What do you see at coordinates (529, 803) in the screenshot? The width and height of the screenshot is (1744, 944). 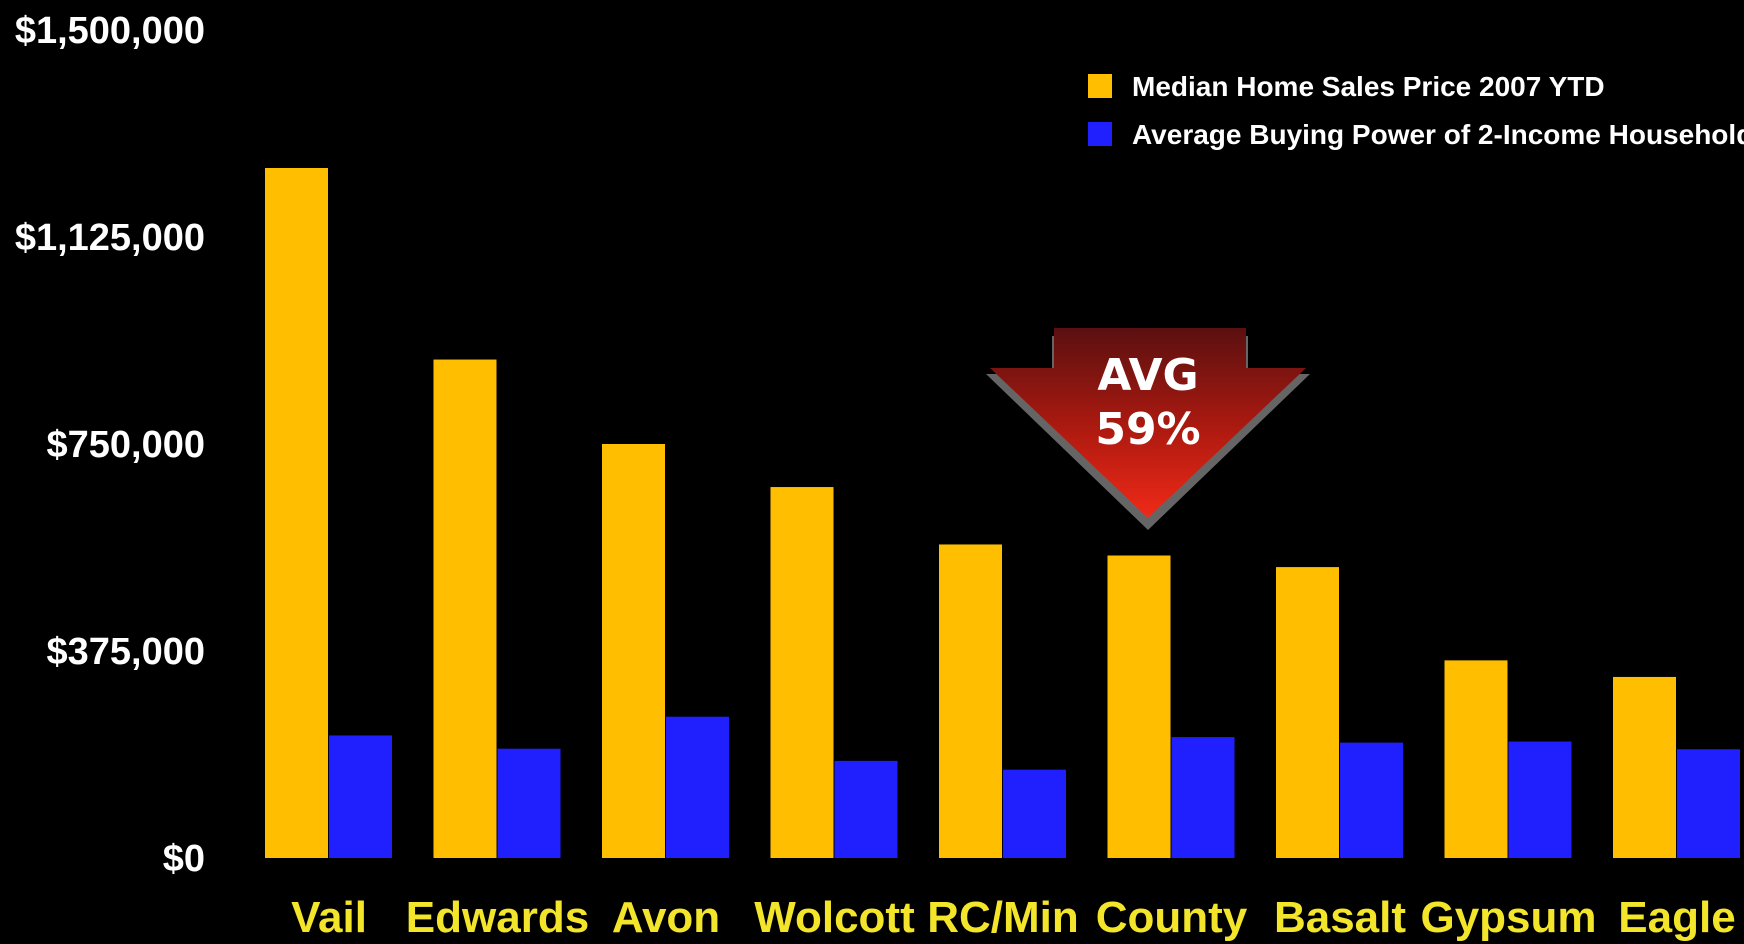 I see `bar-buying-power-edwards` at bounding box center [529, 803].